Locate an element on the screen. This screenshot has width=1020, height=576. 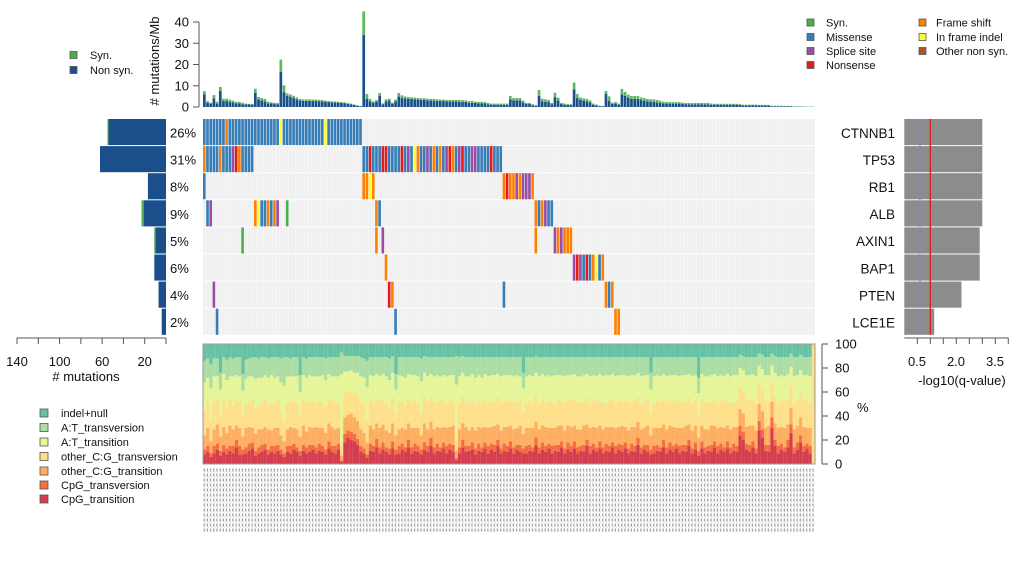
legend-swatch-cpg-transition is located at coordinates (44, 499).